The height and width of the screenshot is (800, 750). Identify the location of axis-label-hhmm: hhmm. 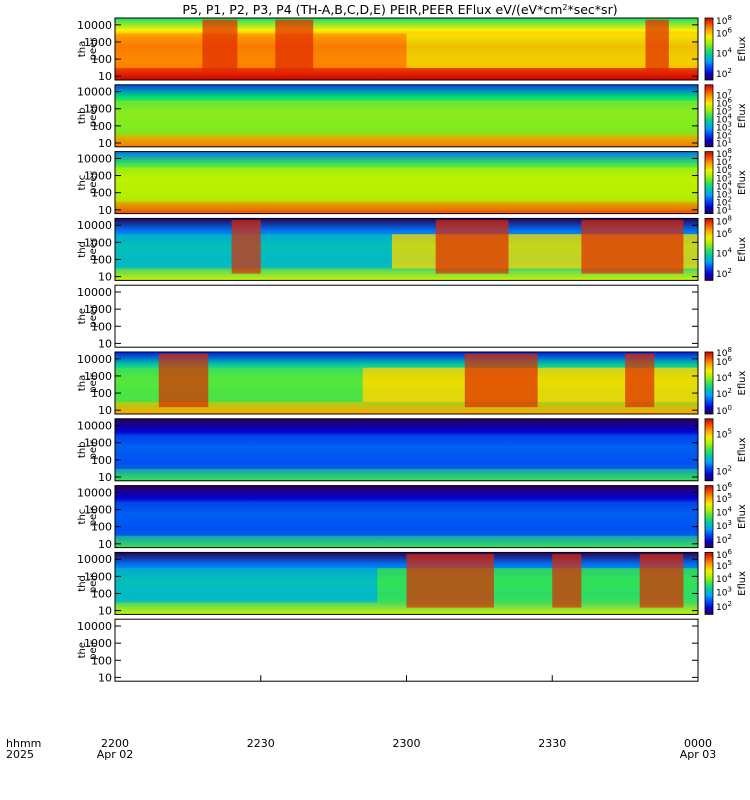
(23, 743).